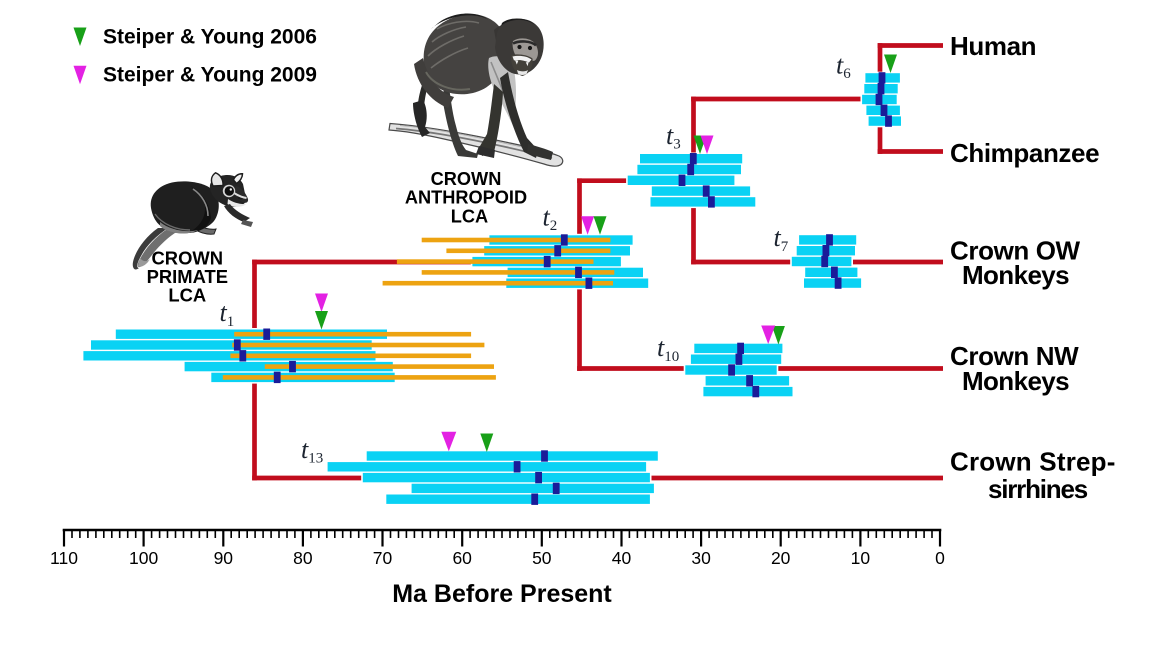 Image resolution: width=1152 pixels, height=648 pixels. I want to click on svg-text: Steiper & Young 2009, so click(210, 75).